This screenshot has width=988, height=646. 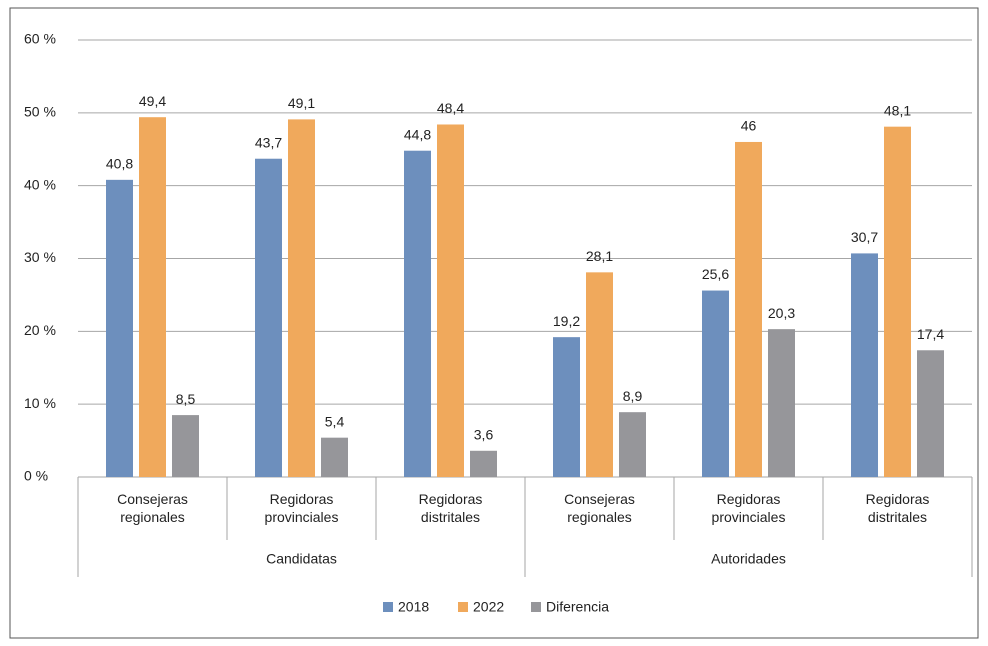 What do you see at coordinates (749, 126) in the screenshot?
I see `data-label: 46` at bounding box center [749, 126].